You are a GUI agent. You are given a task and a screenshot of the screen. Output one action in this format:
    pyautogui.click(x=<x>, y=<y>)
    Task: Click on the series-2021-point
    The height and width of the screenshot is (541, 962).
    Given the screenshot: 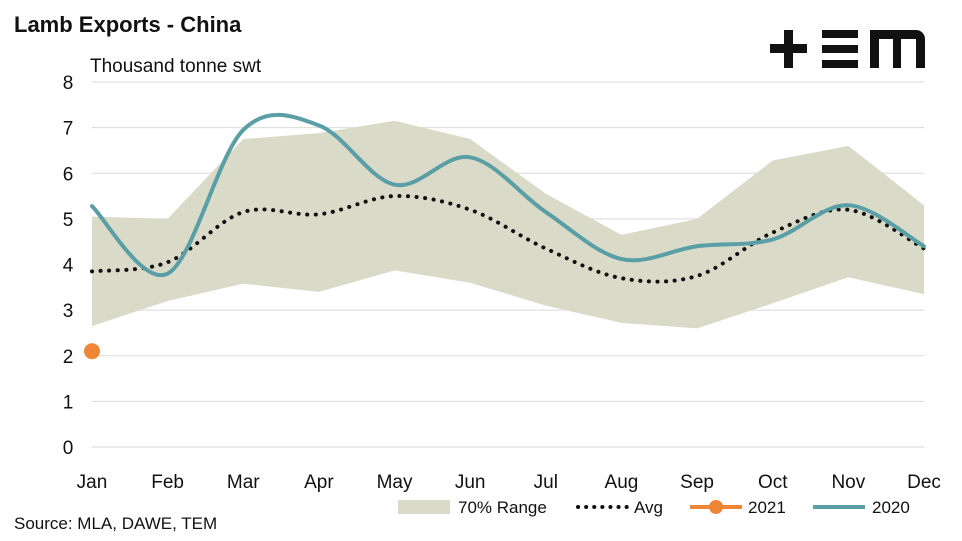 What is the action you would take?
    pyautogui.click(x=92, y=351)
    